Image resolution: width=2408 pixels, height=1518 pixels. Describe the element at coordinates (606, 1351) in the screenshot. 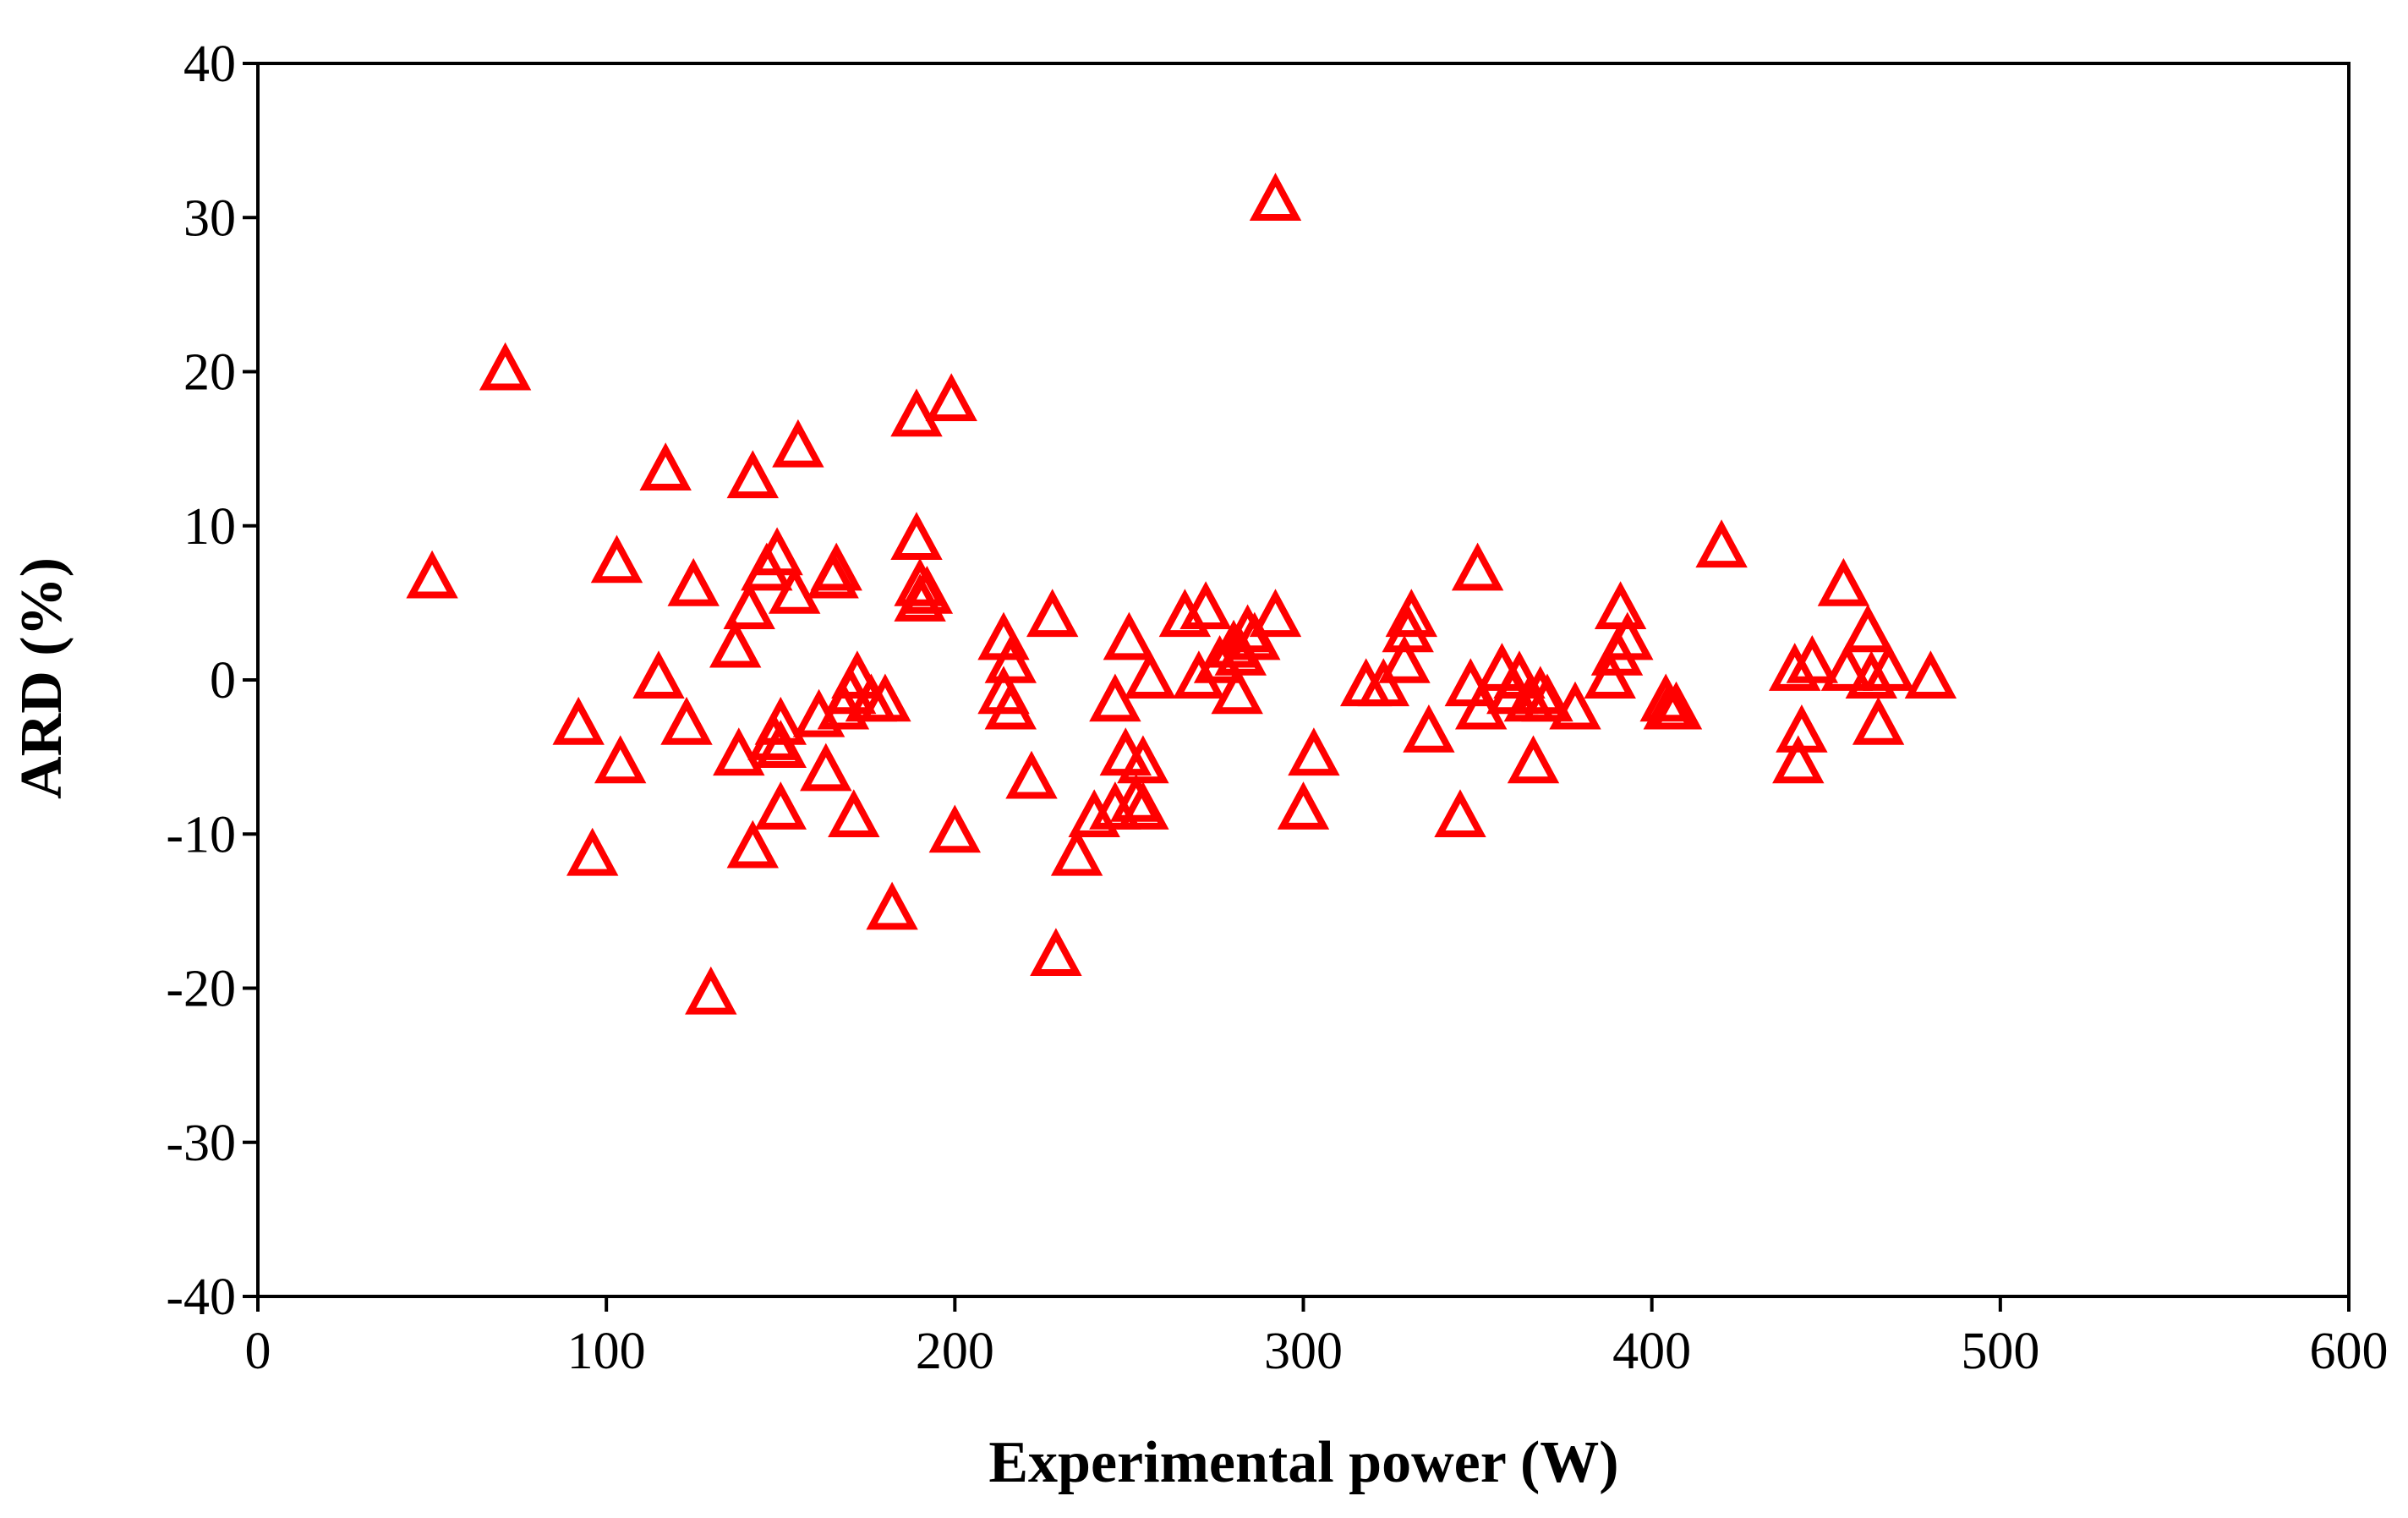

I see `x-tick-label: 100` at that location.